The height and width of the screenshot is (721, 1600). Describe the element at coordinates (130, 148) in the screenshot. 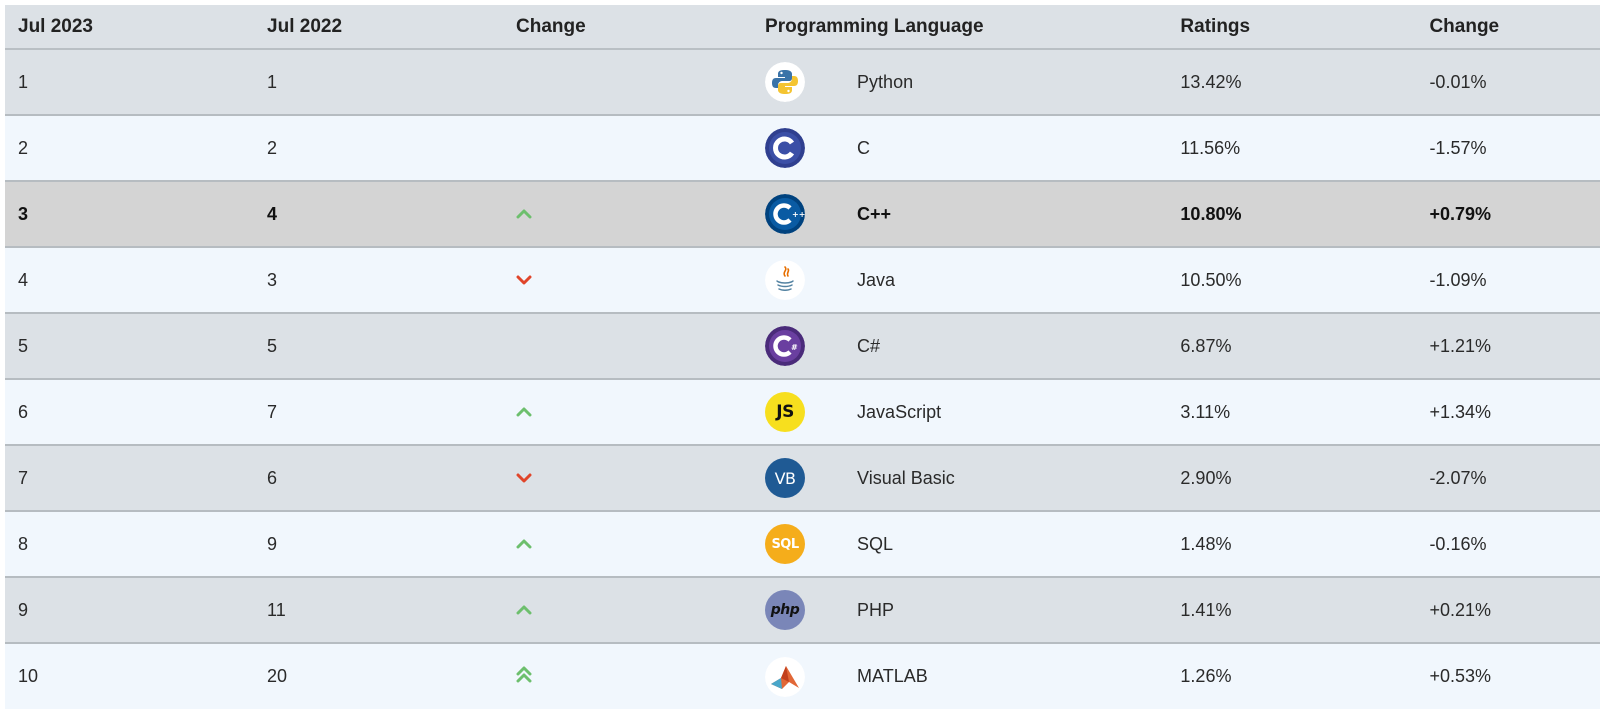

I see `current-rank: 2` at that location.